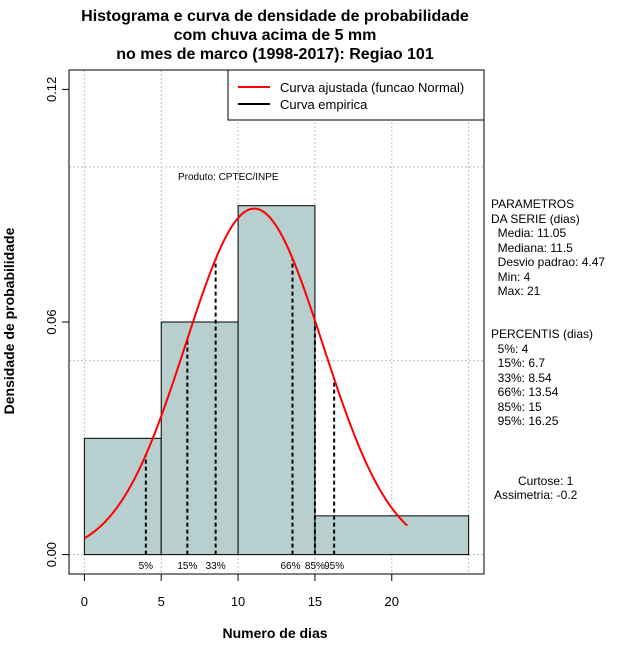 Image resolution: width=640 pixels, height=660 pixels. I want to click on y-axis: 0.00 0.06 0.12, so click(57, 322).